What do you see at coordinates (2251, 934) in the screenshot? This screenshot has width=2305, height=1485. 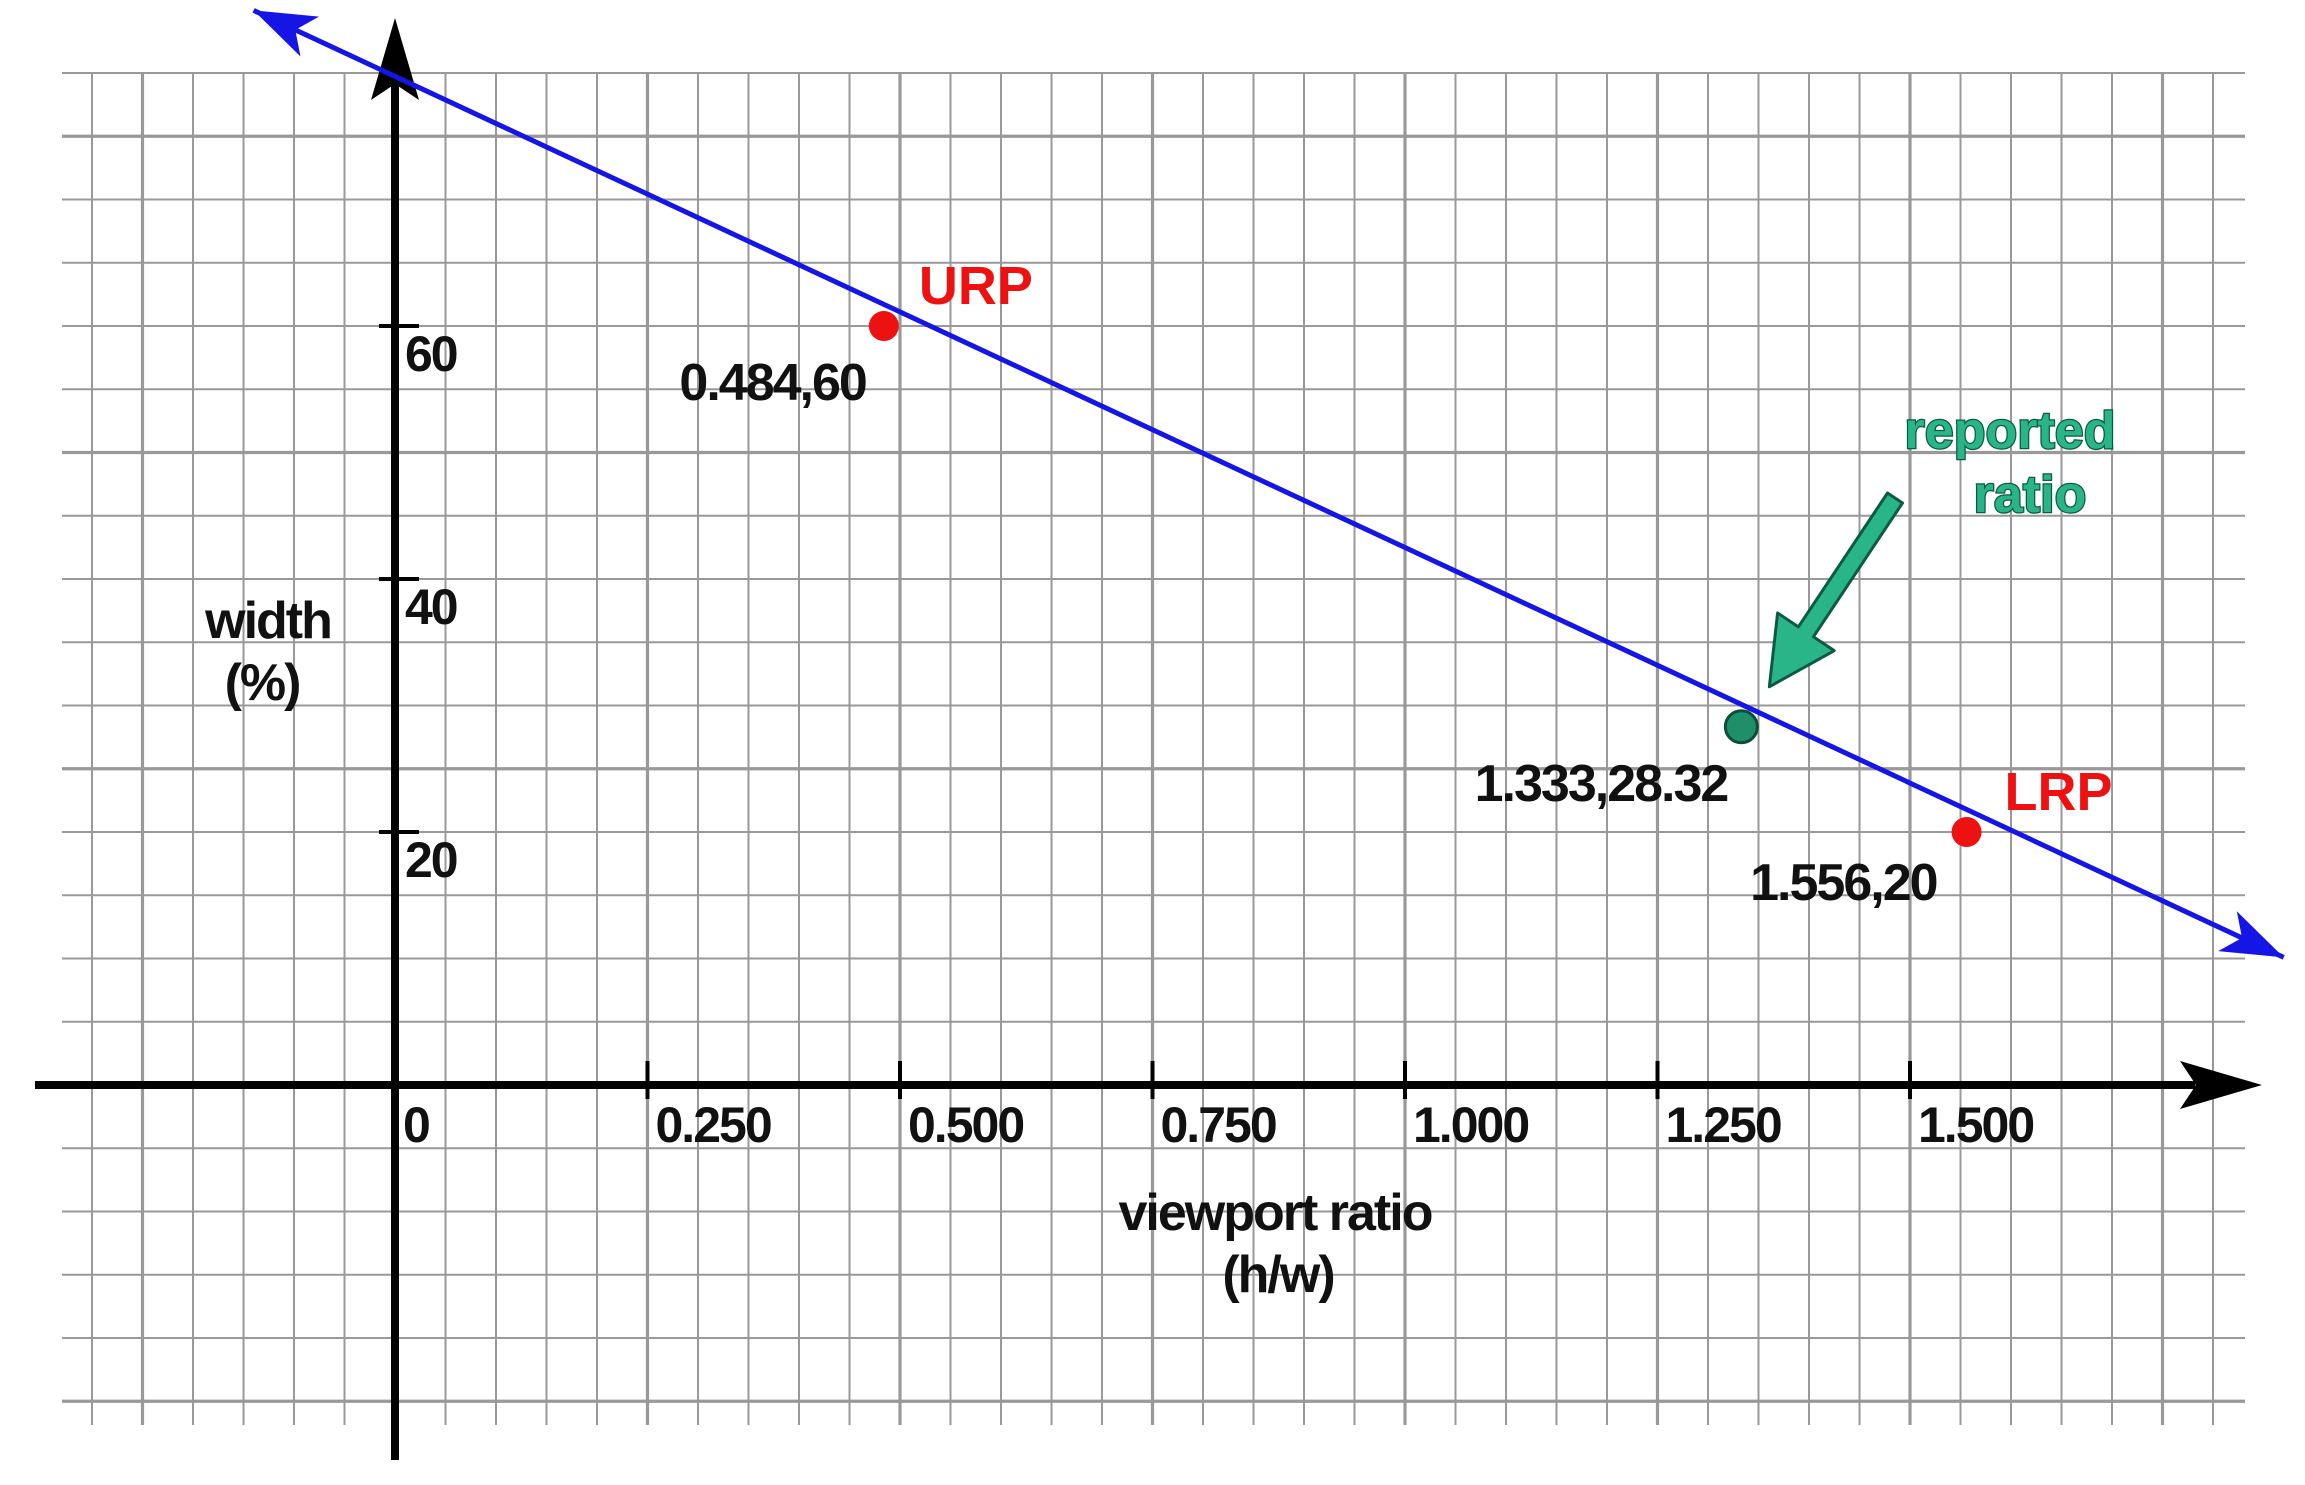 I see `series-arrowhead-end` at bounding box center [2251, 934].